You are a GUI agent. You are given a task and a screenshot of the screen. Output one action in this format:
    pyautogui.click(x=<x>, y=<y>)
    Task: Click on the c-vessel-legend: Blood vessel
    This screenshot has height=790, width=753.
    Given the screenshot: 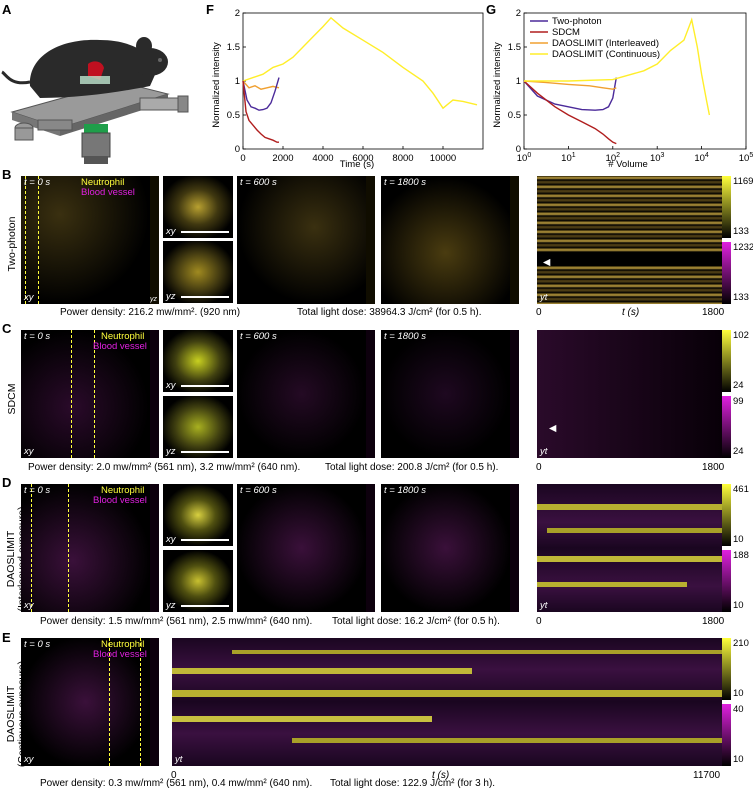 What is the action you would take?
    pyautogui.click(x=120, y=346)
    